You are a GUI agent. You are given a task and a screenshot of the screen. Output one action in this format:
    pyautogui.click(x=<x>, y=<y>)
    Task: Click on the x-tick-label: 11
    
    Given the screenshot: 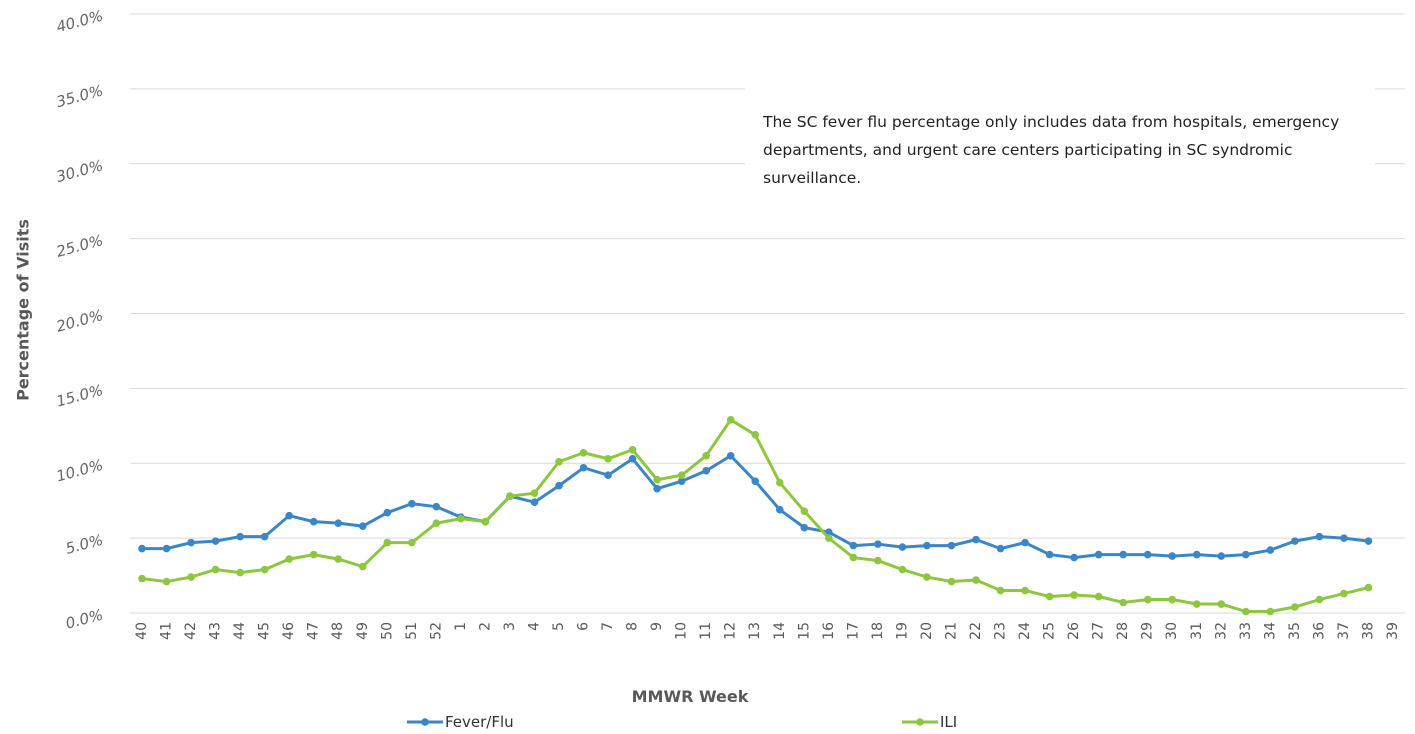 What is the action you would take?
    pyautogui.click(x=706, y=631)
    